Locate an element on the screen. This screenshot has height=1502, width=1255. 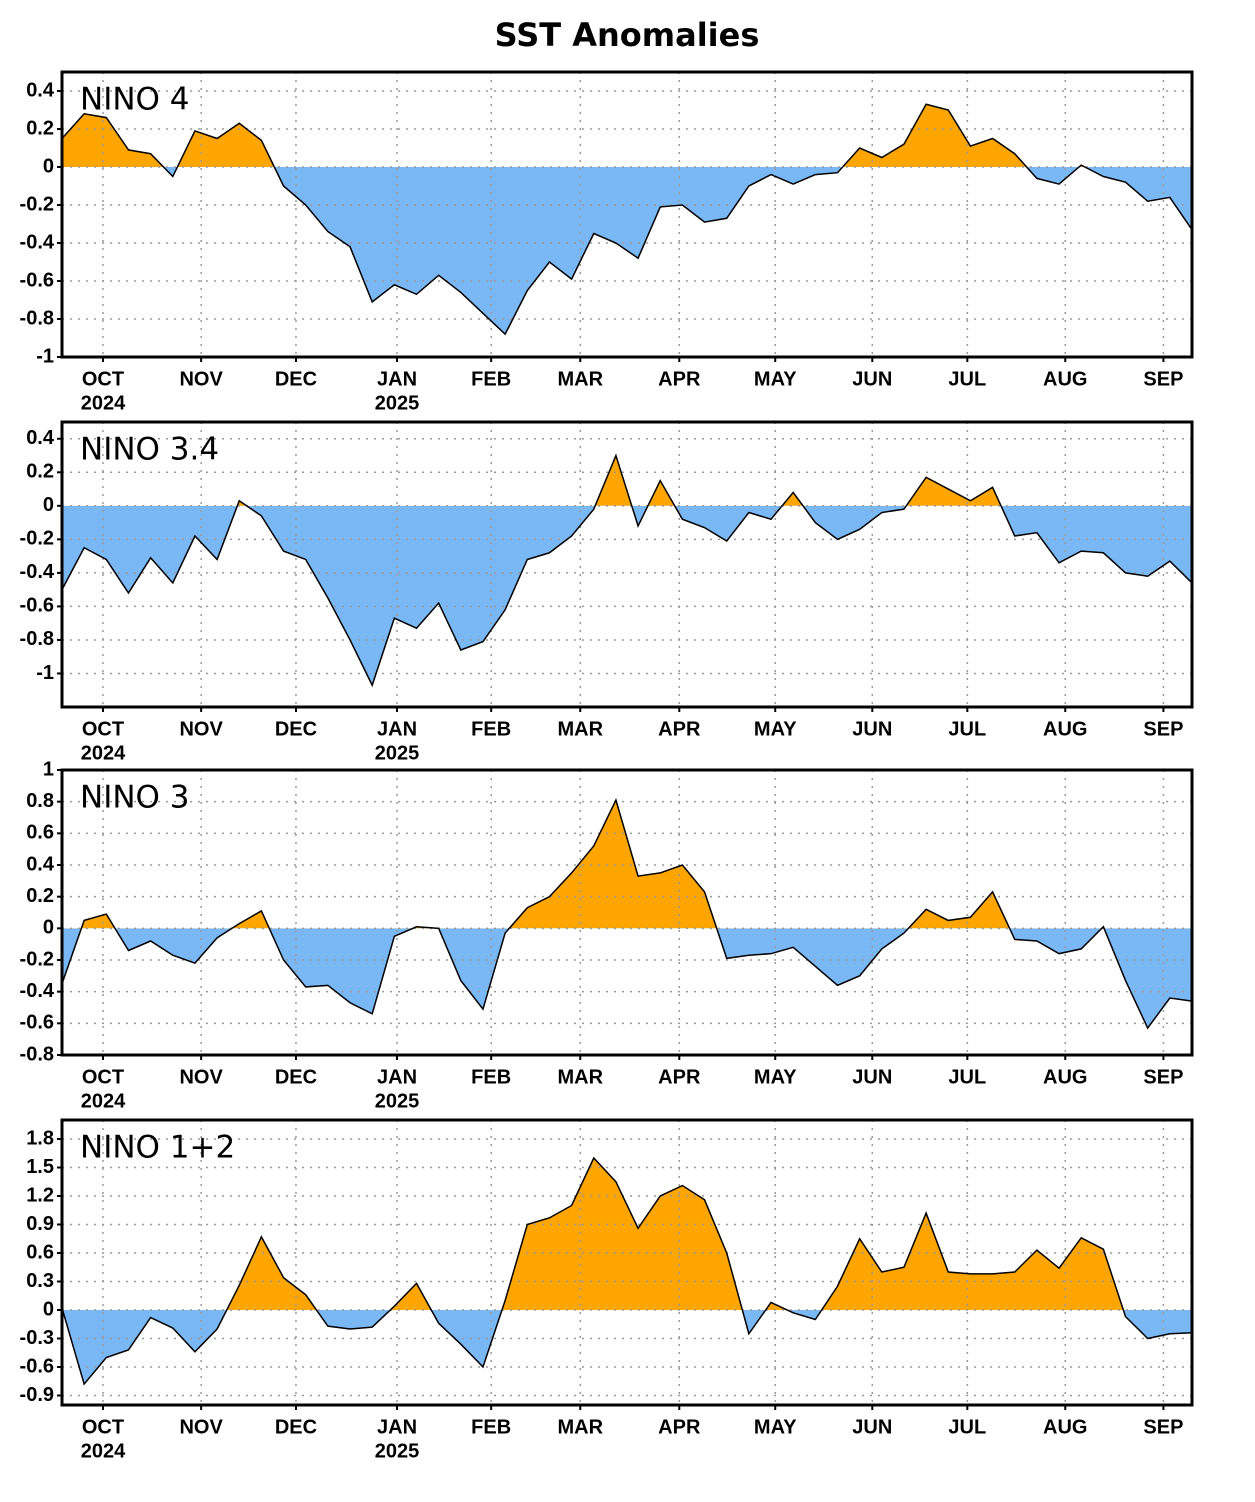
chart-title: SST Anomalies is located at coordinates (627, 35).